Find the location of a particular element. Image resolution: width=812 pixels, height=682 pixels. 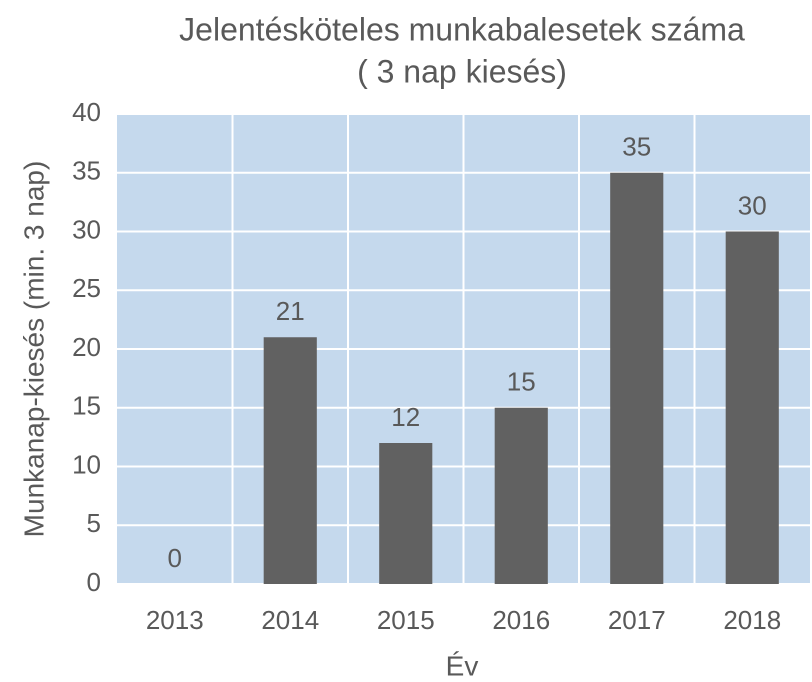

y-tick-label: 25 is located at coordinates (86, 288).